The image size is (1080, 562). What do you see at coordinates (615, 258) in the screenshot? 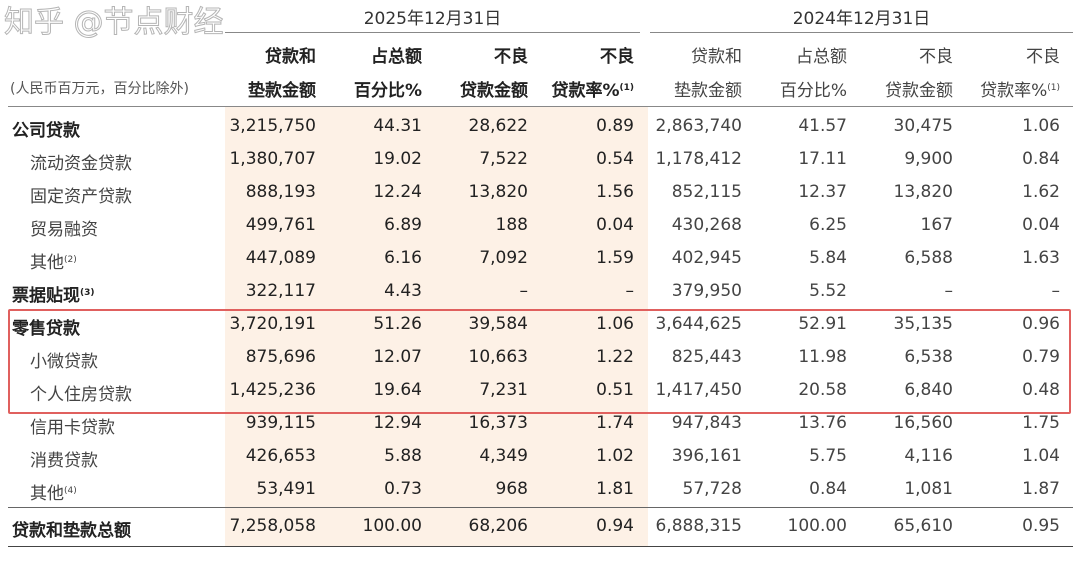
I see `cell-v2025-3: 1.59` at bounding box center [615, 258].